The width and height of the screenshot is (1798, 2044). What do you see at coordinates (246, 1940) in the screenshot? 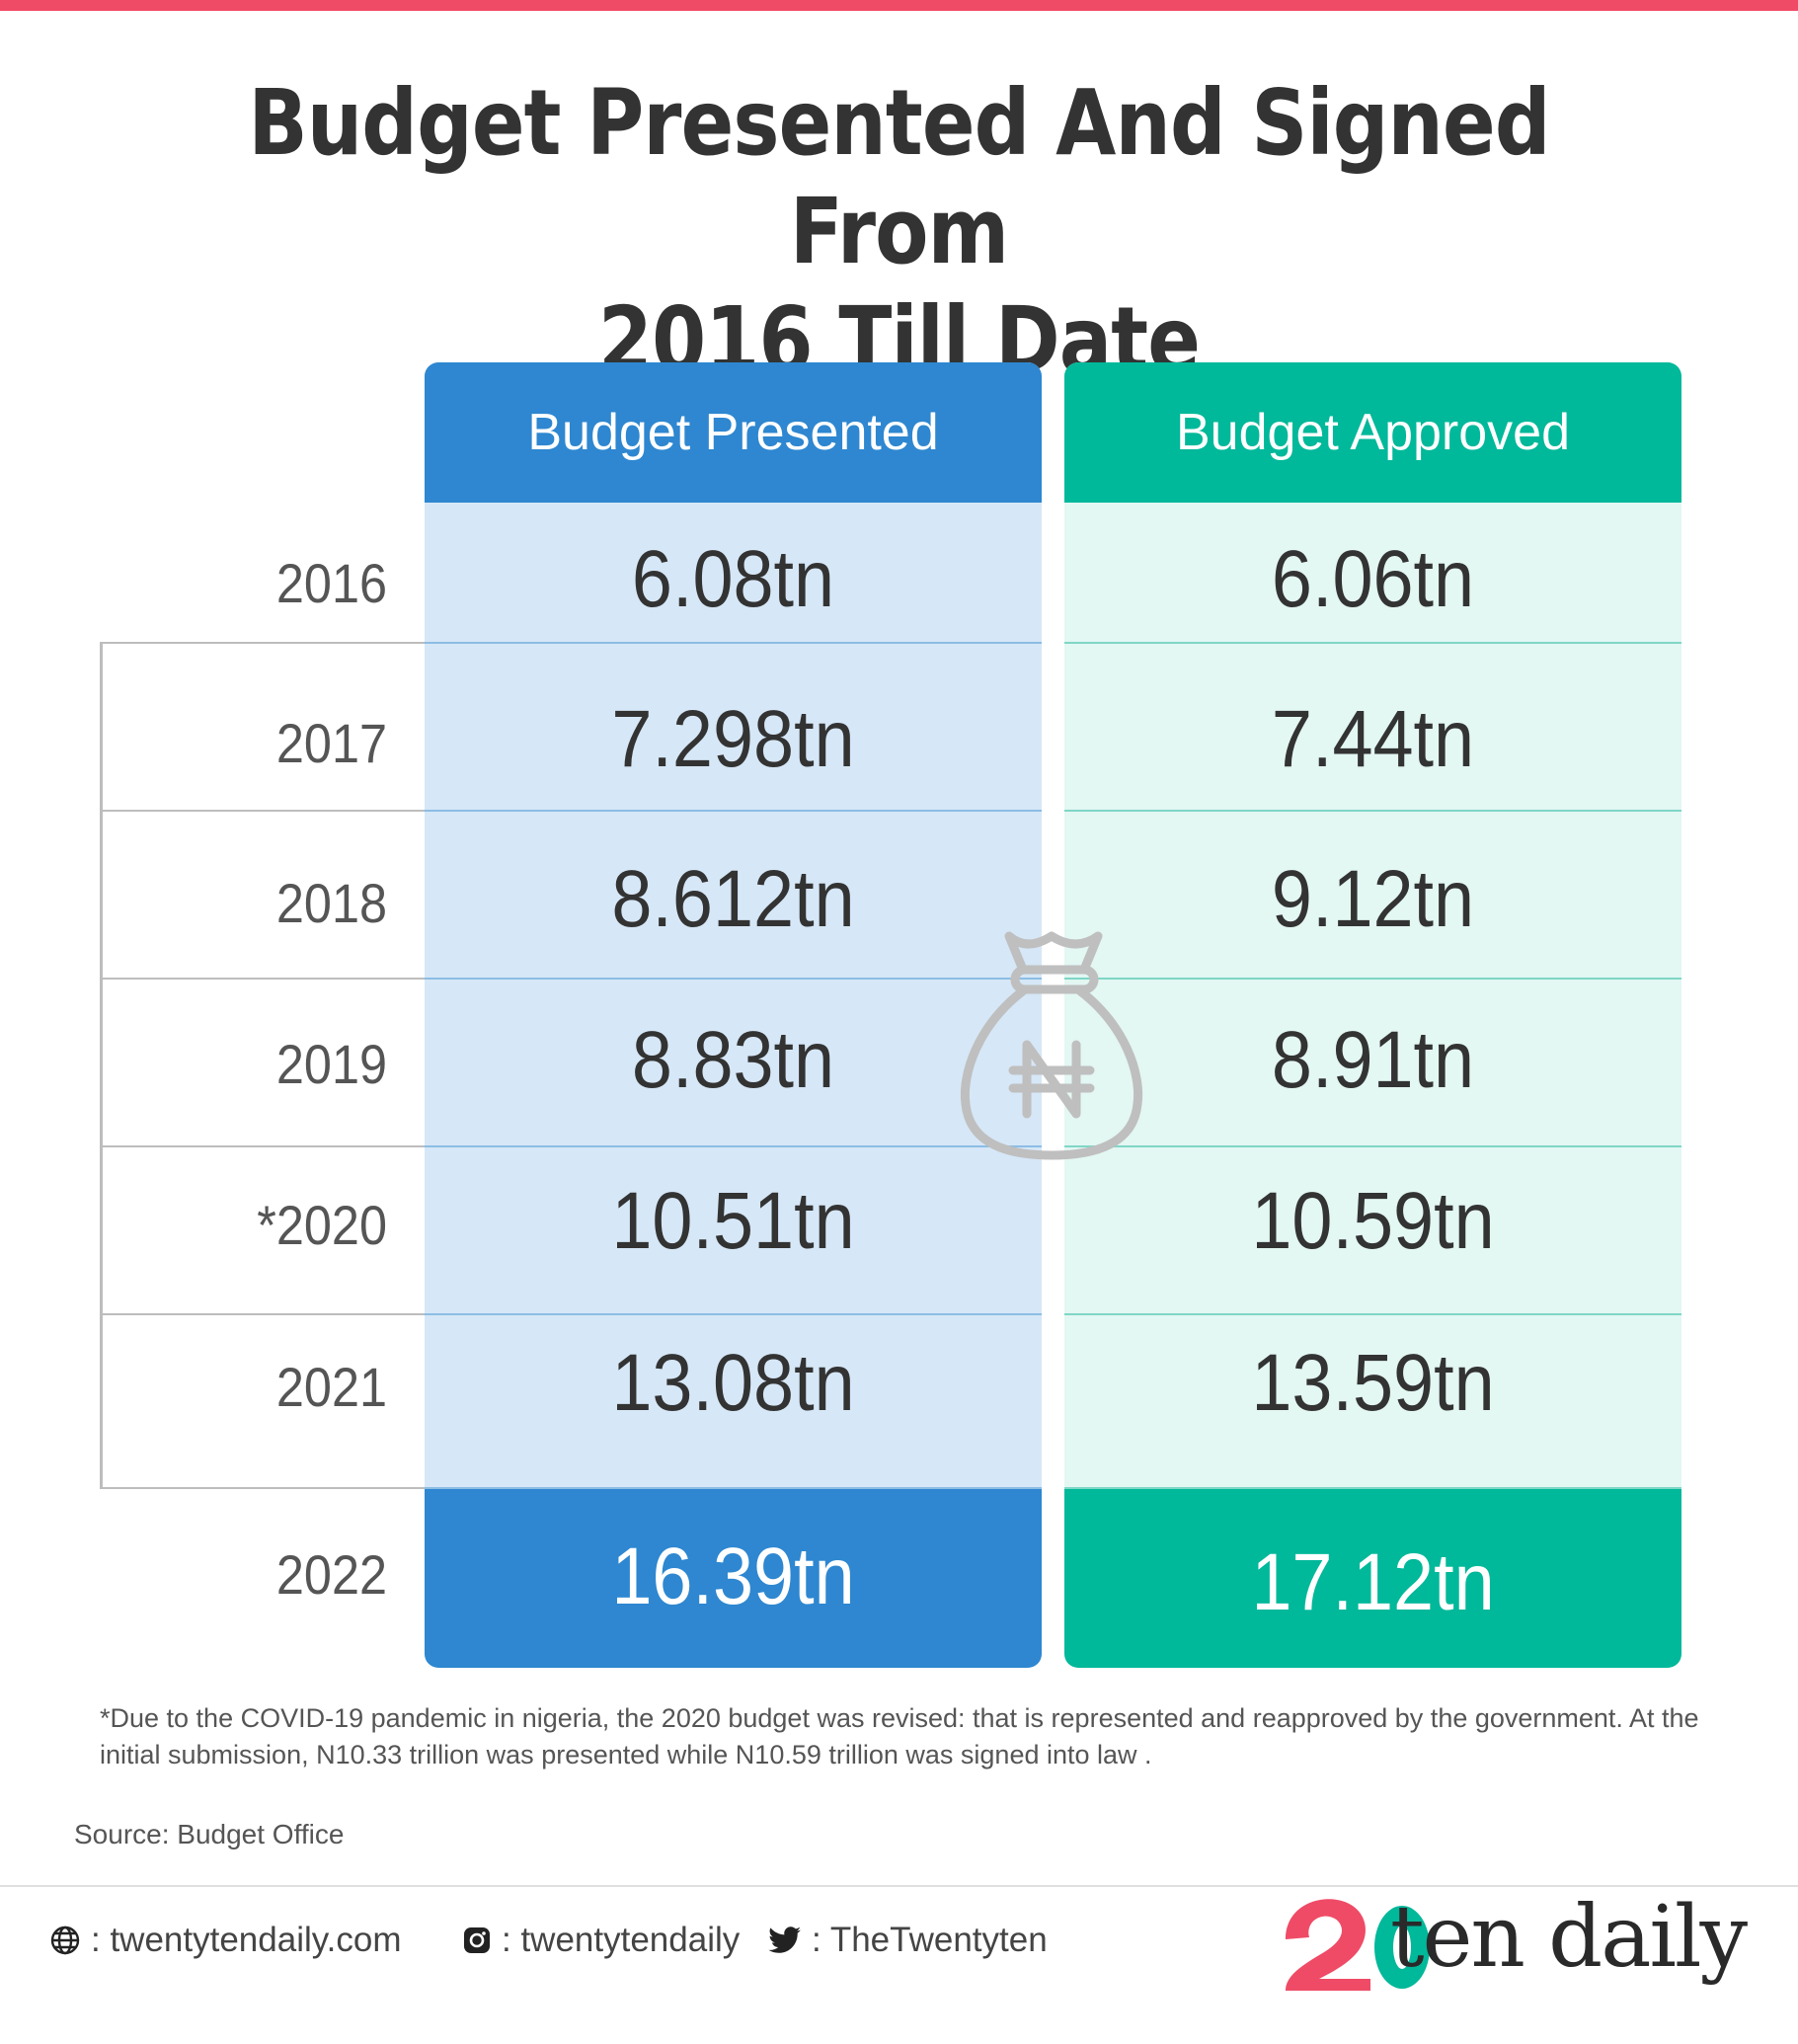
I see `website-text: : twentytendaily.com` at bounding box center [246, 1940].